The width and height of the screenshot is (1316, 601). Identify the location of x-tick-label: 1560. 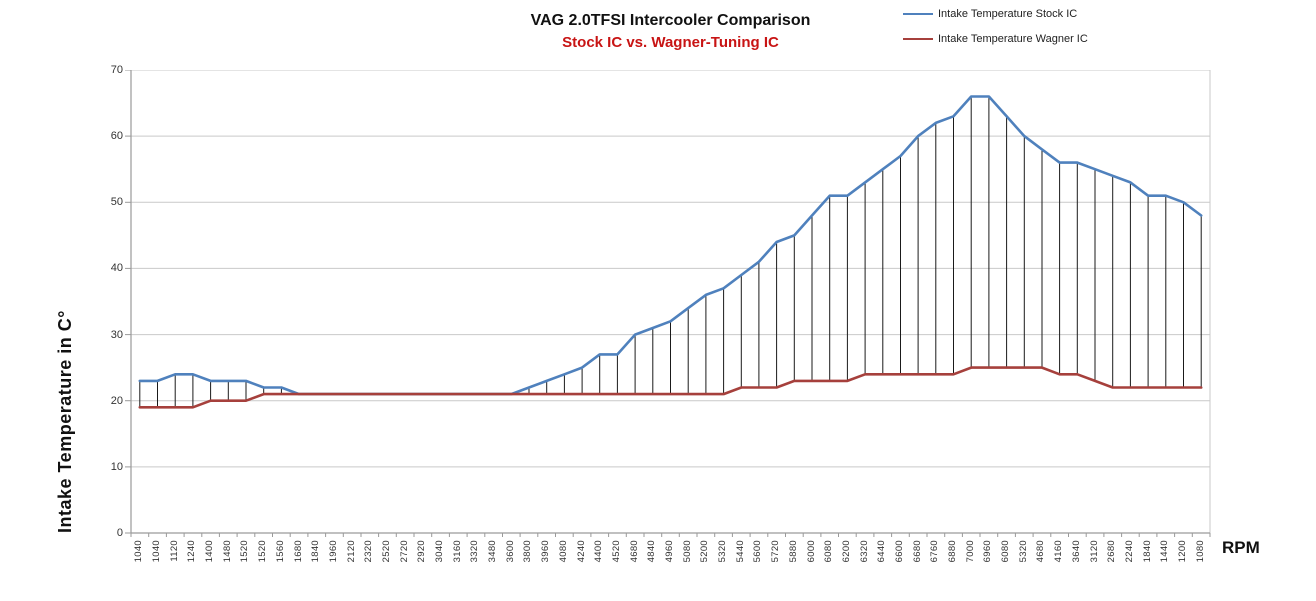
(280, 551).